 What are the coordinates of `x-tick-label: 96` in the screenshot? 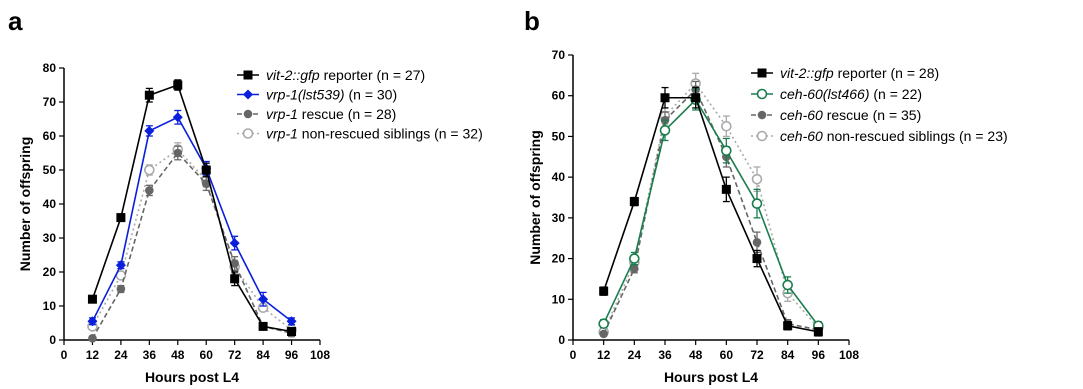 It's located at (292, 355).